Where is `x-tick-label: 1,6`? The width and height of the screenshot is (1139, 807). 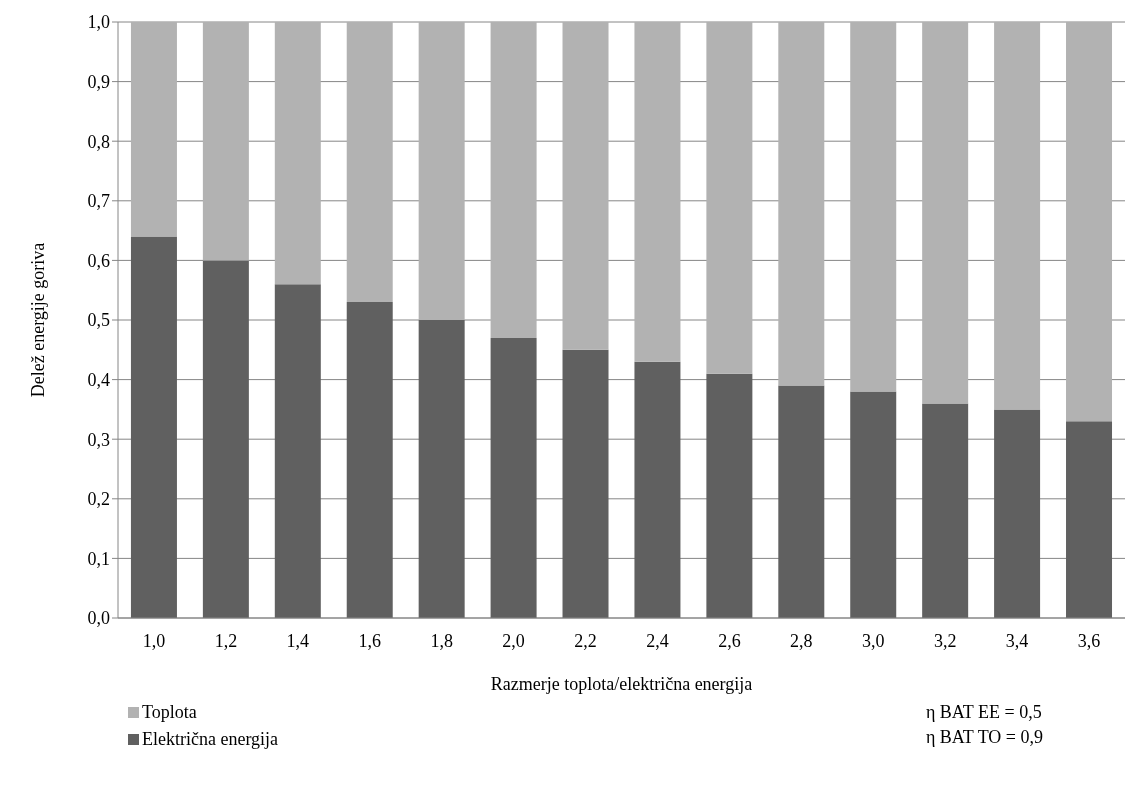 x-tick-label: 1,6 is located at coordinates (369, 640).